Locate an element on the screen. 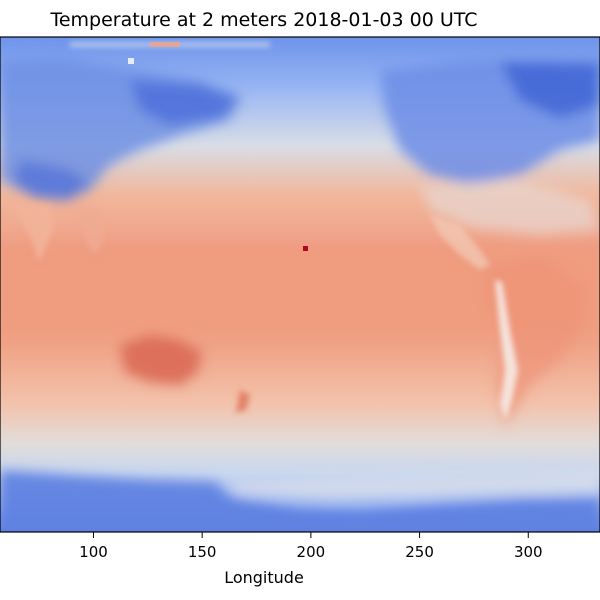  x-axis-ticks: 100 150 200 250 300 is located at coordinates (311, 546).